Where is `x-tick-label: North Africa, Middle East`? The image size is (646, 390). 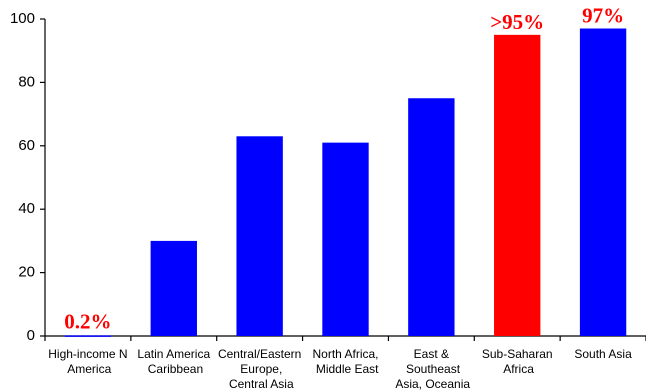 x-tick-label: North Africa, Middle East is located at coordinates (345, 361).